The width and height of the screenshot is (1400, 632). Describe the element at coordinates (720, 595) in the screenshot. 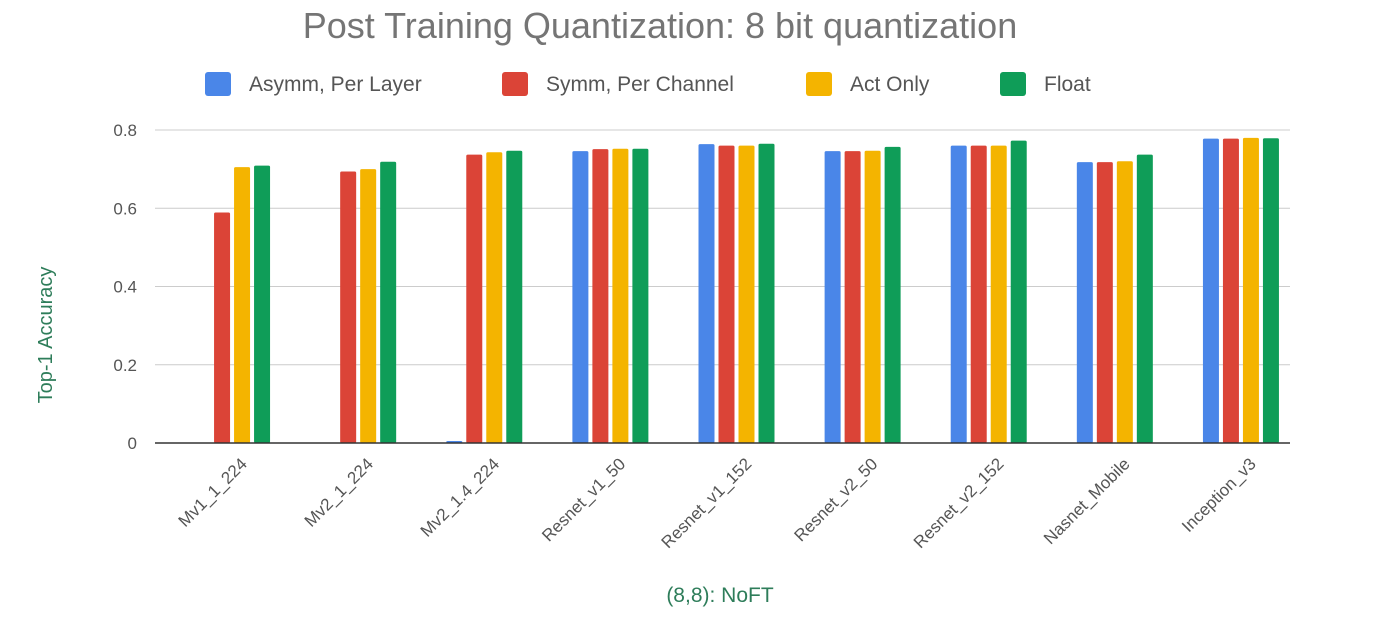

I see `x-axis-title: (8,8): NoFT` at that location.